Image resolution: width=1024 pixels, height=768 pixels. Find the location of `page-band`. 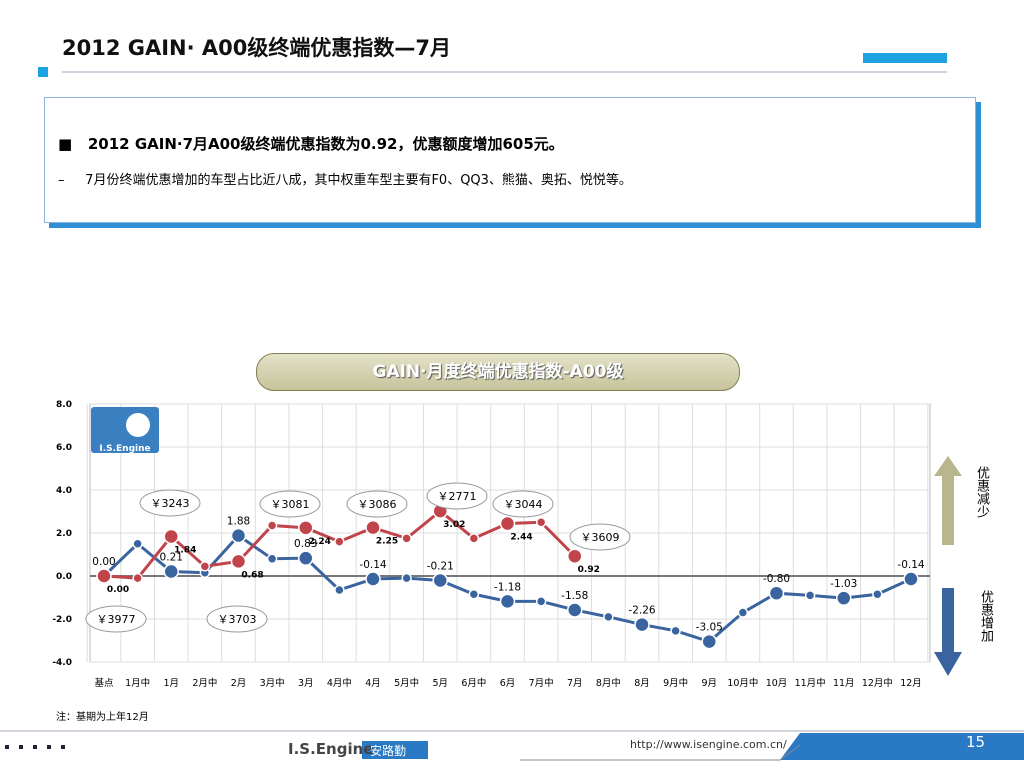

page-band is located at coordinates (902, 746).